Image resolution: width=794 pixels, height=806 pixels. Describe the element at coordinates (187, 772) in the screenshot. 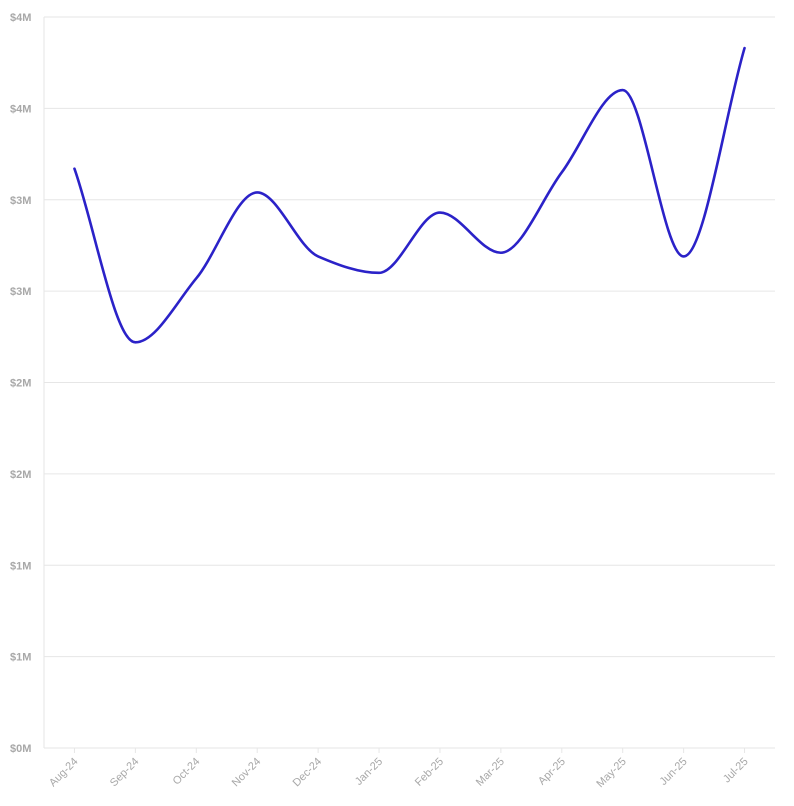

I see `x-tick-label: Oct-24` at that location.